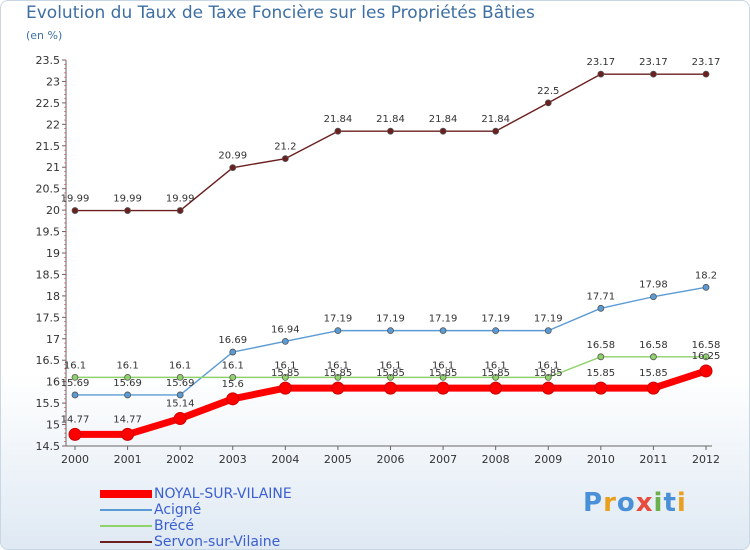 This screenshot has width=750, height=550. Describe the element at coordinates (338, 459) in the screenshot. I see `x-tick-label: 2005` at that location.